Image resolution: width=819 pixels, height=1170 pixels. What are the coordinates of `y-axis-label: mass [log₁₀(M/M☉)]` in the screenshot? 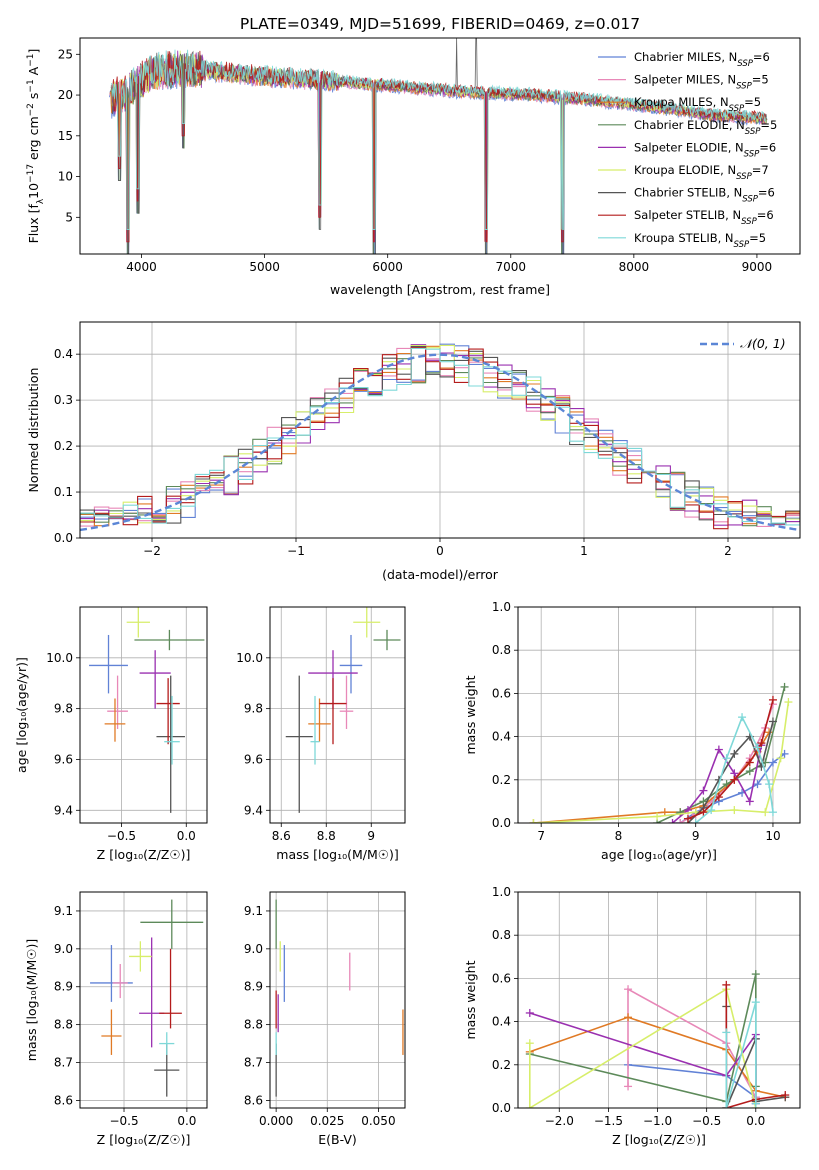 It's located at (31, 1000).